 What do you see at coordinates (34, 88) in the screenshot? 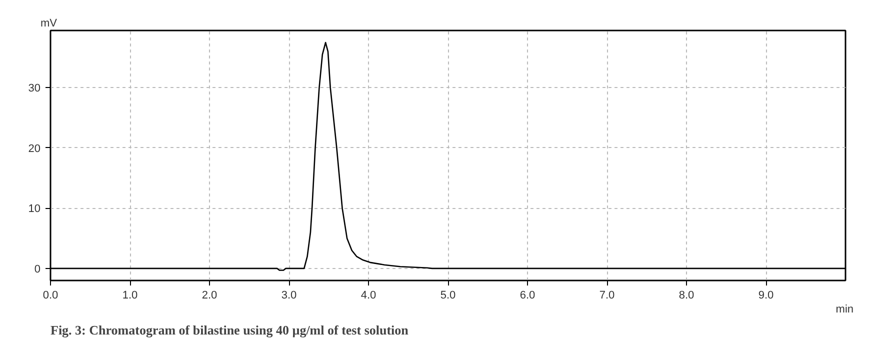
I see `y-tick-label: 30` at bounding box center [34, 88].